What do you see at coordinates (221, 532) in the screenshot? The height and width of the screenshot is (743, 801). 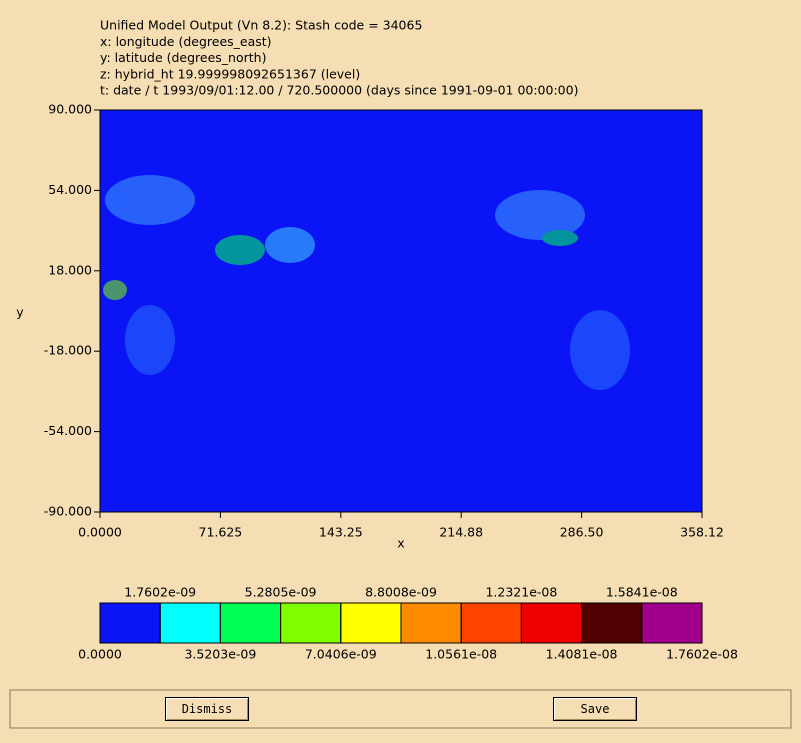 I see `x-tick-label: 71.625` at bounding box center [221, 532].